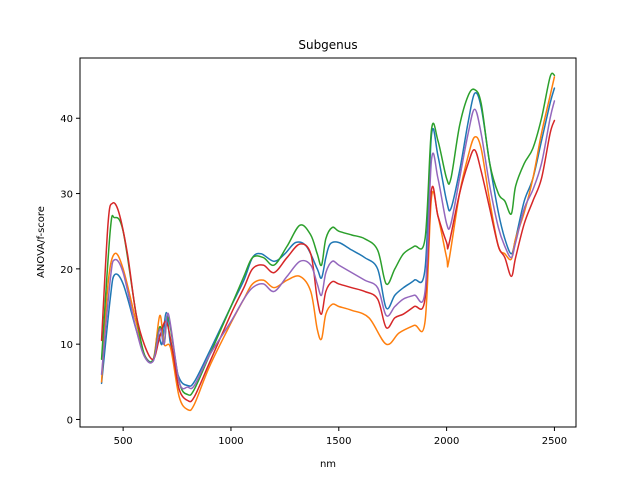  What do you see at coordinates (327, 45) in the screenshot?
I see `chart-title: Subgenus` at bounding box center [327, 45].